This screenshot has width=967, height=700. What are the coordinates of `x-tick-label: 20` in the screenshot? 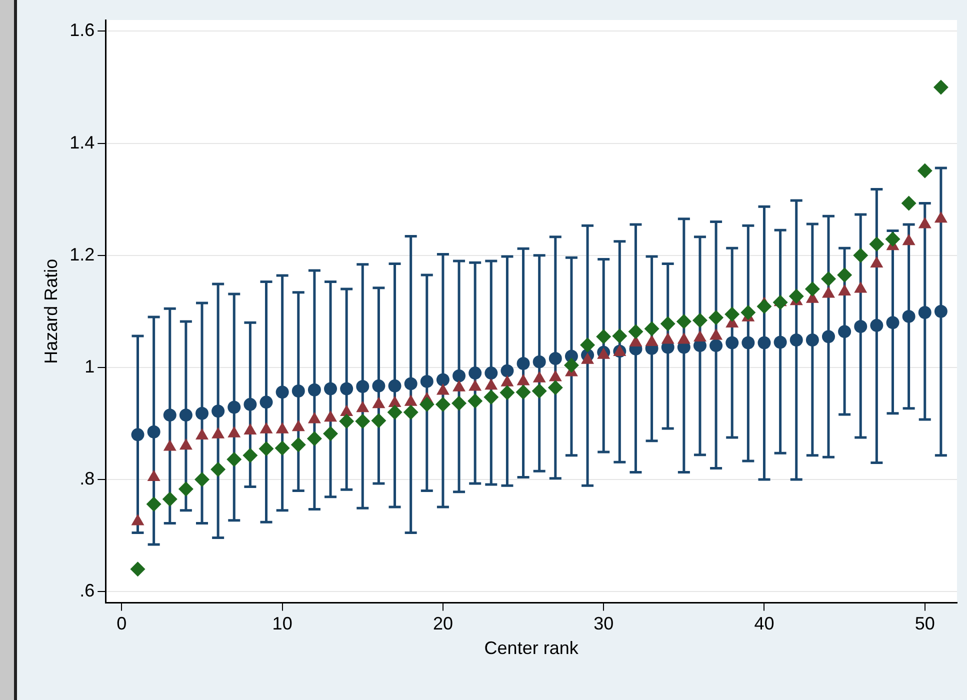 It's located at (442, 624).